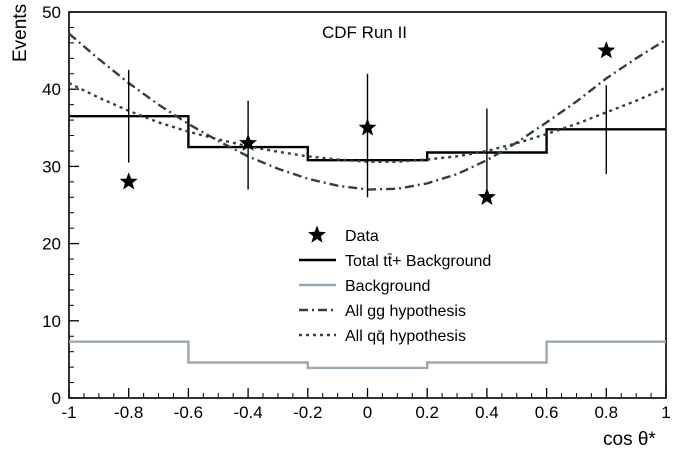 The height and width of the screenshot is (450, 684). What do you see at coordinates (317, 234) in the screenshot?
I see `legend-star-symbol` at bounding box center [317, 234].